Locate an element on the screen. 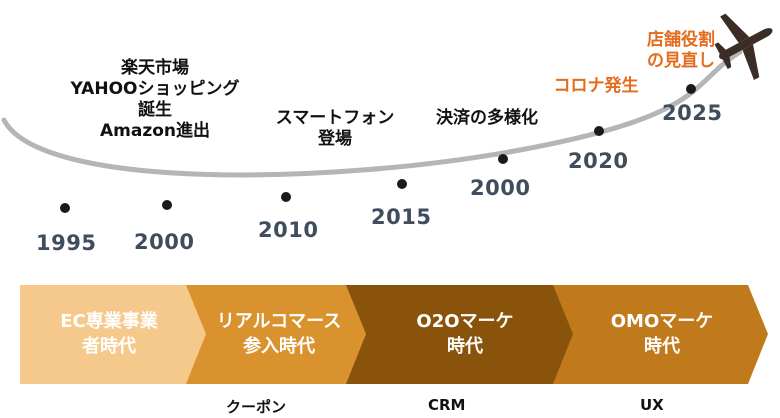 This screenshot has width=780, height=418. bottom-label-coupon: クーポン is located at coordinates (256, 407).